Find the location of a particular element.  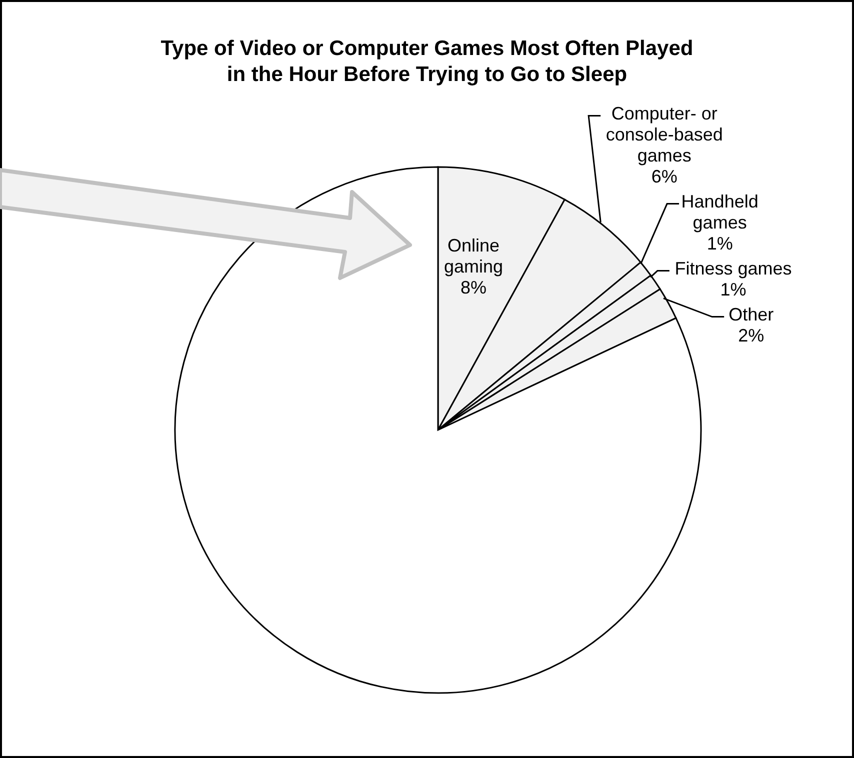

slice-label: Fitness games is located at coordinates (733, 268).